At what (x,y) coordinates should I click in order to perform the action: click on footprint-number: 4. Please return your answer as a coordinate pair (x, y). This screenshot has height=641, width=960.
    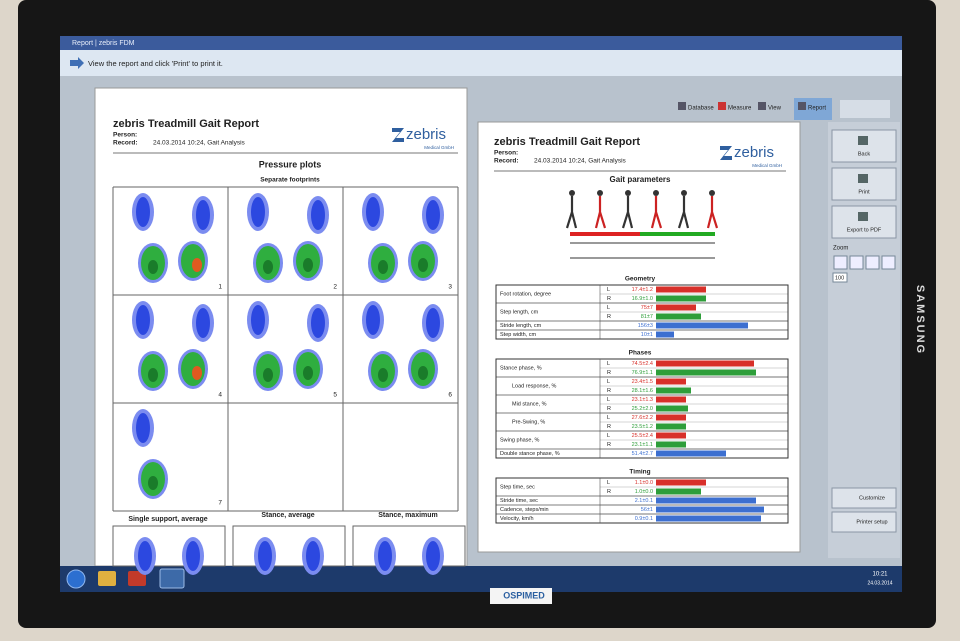
    Looking at the image, I should click on (220, 395).